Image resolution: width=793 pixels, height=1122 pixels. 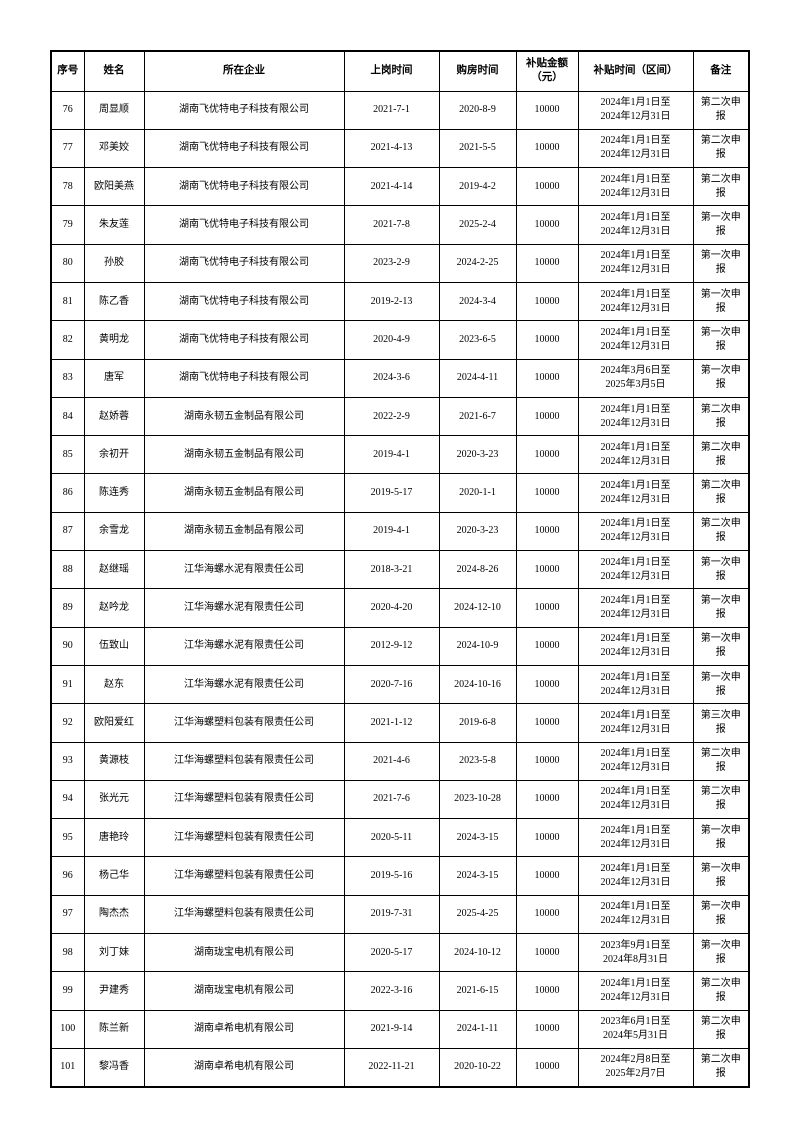 What do you see at coordinates (721, 71) in the screenshot?
I see `header-remark: 备注` at bounding box center [721, 71].